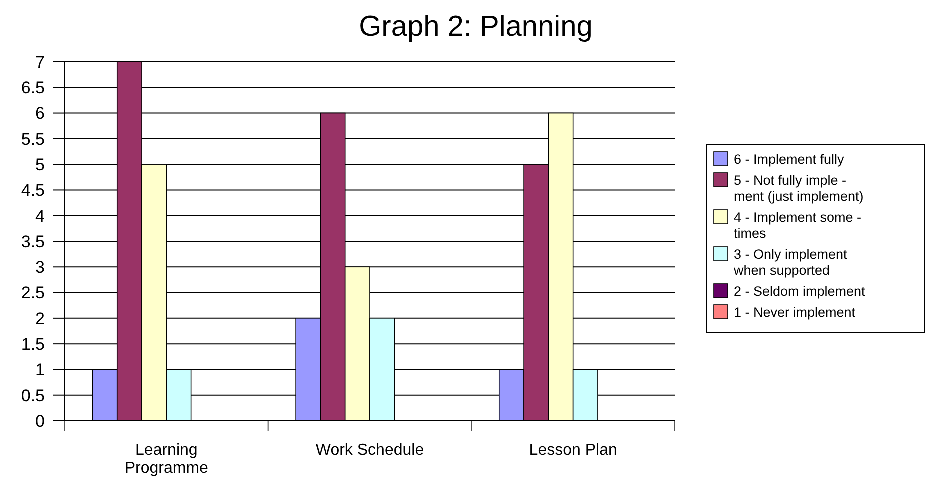  What do you see at coordinates (798, 225) in the screenshot?
I see `legend-label: 4 - Implement some - times` at bounding box center [798, 225].